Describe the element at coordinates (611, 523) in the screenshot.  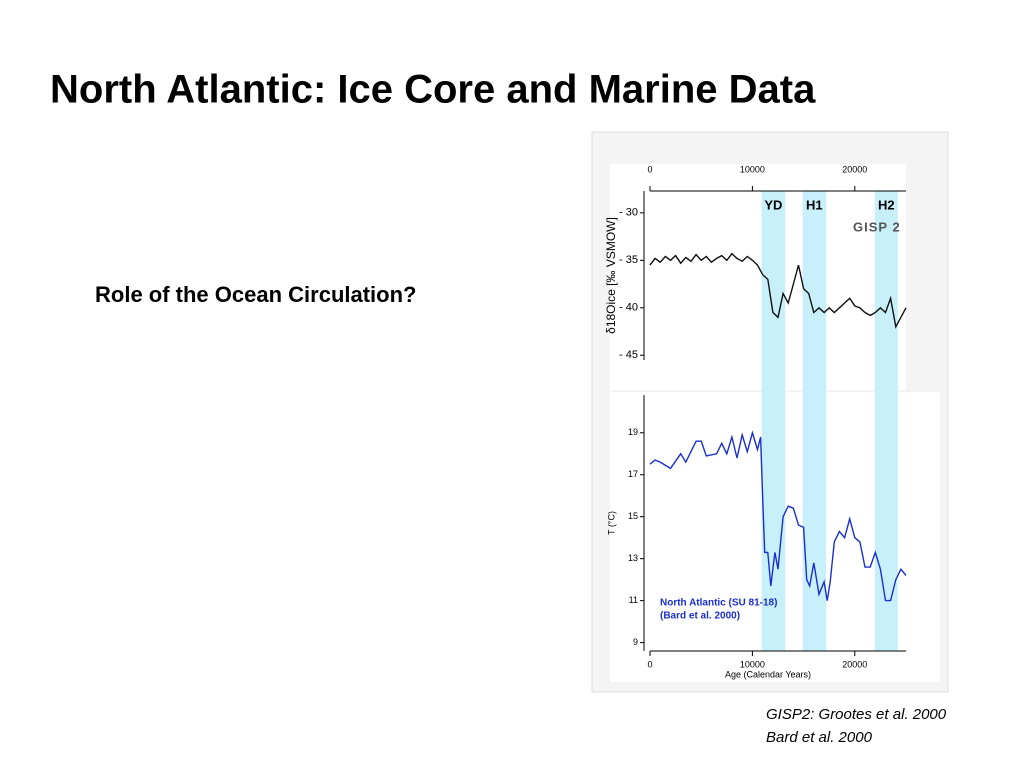
I see `y-axis-label: T (°C)` at that location.